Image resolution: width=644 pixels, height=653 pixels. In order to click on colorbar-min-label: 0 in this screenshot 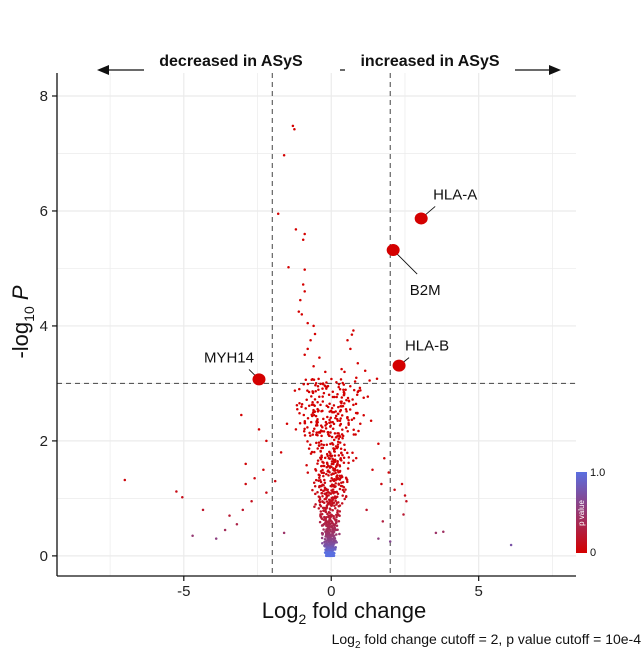, I will do `click(593, 553)`.